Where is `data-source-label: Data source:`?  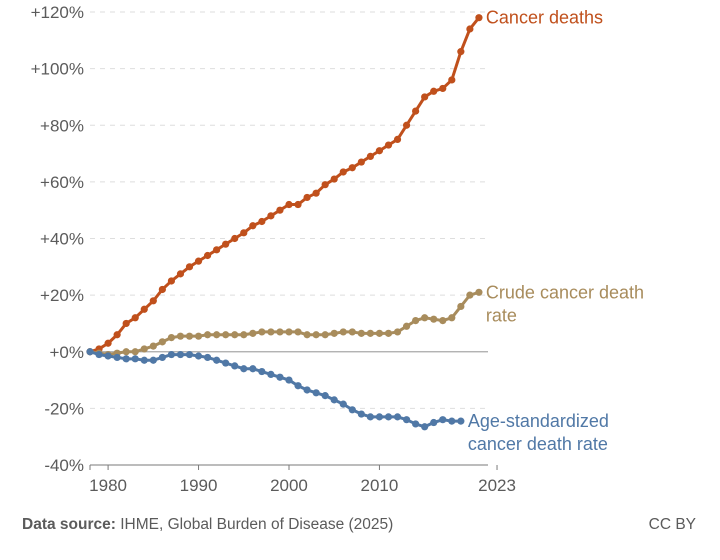
data-source-label: Data source: is located at coordinates (69, 524).